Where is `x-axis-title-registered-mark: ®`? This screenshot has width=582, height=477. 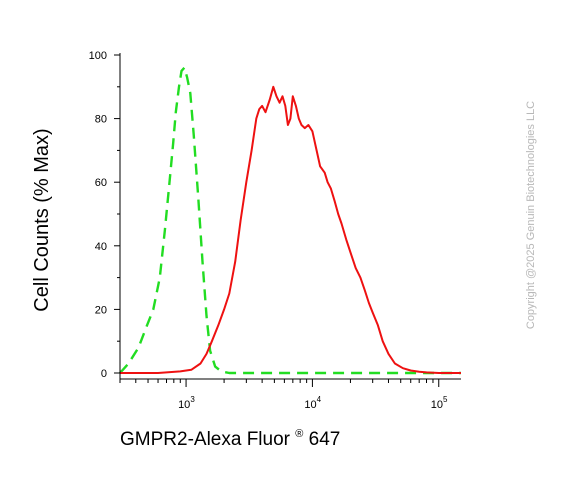
x-axis-title-registered-mark: ® is located at coordinates (299, 434).